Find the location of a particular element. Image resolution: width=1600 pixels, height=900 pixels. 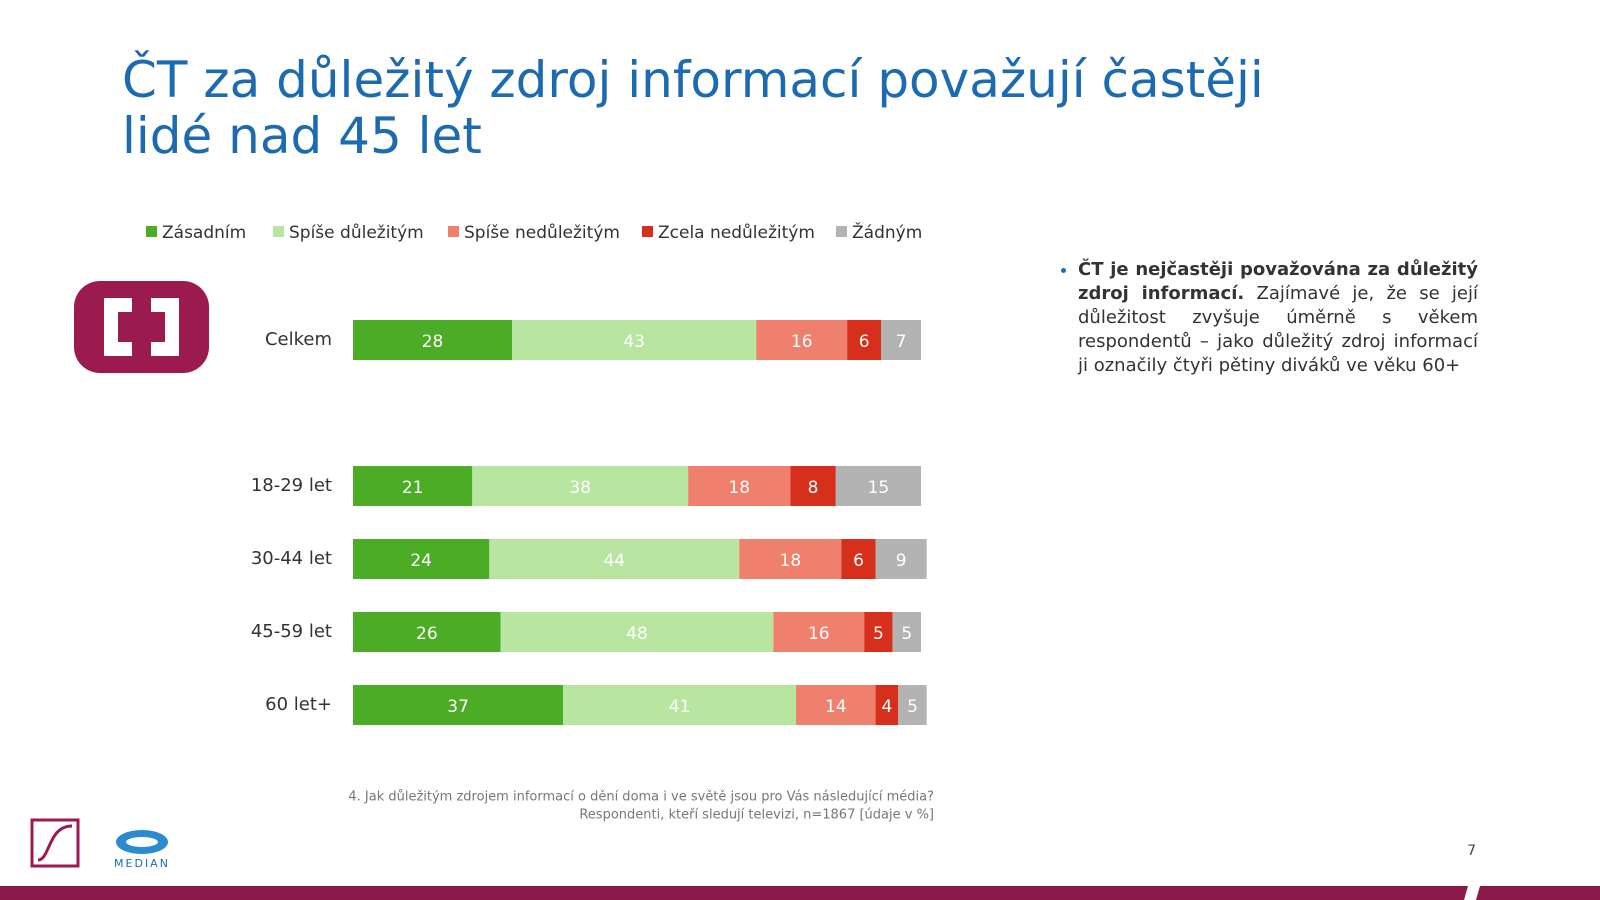

ct-logo is located at coordinates (141, 327).